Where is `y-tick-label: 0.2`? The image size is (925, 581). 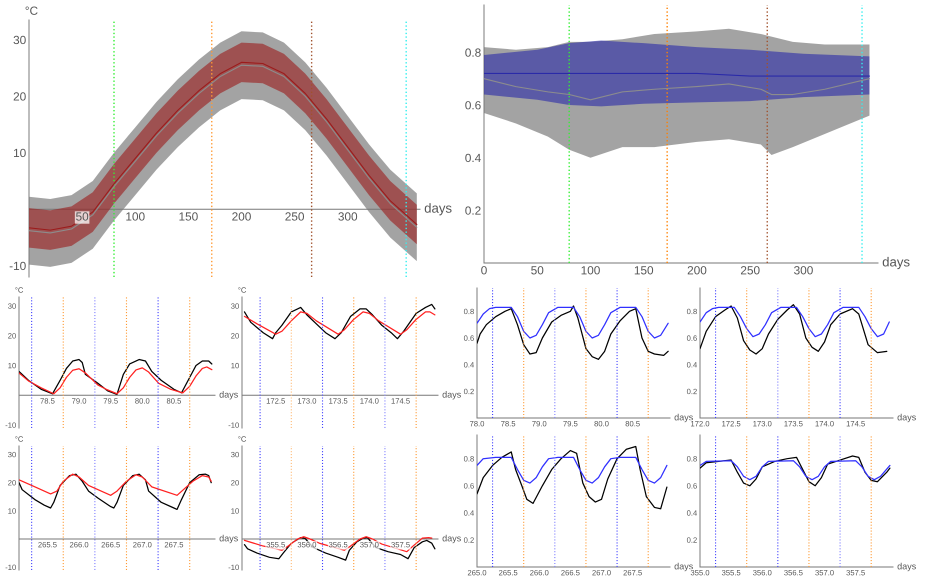 y-tick-label: 0.2 is located at coordinates (473, 210).